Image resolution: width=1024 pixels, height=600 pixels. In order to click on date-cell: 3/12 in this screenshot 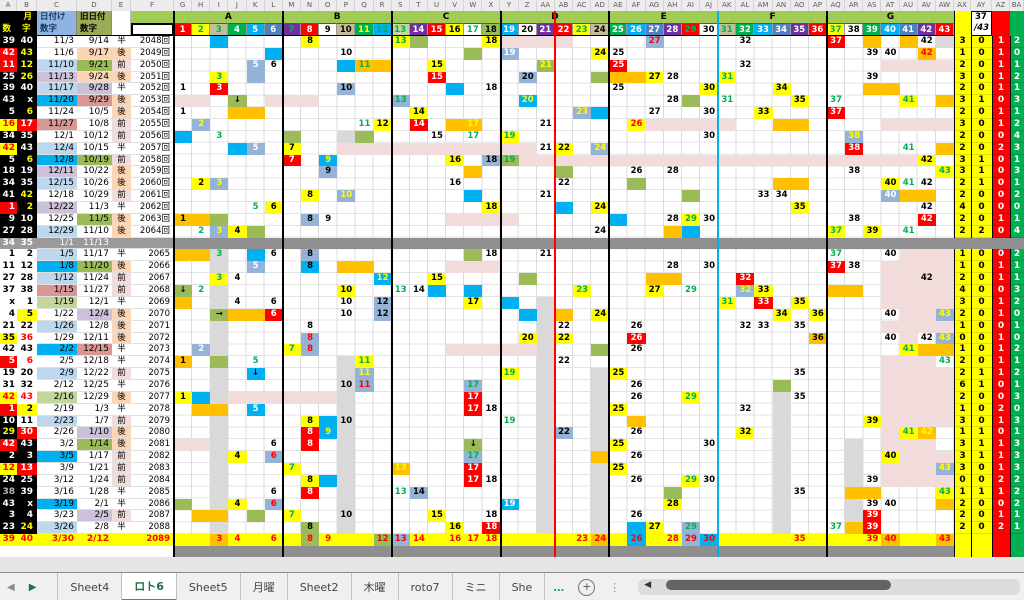, I will do `click(57, 480)`.